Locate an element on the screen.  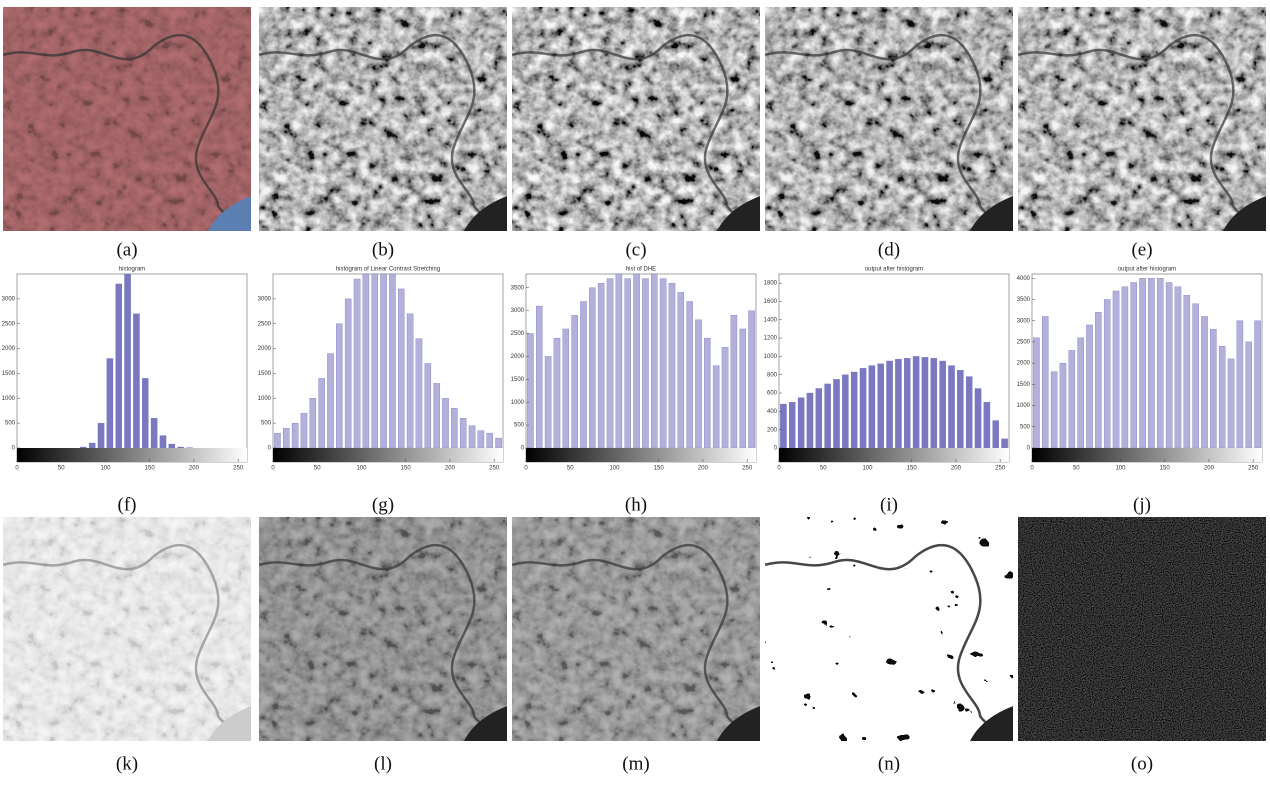
y-tick-label: 2000 is located at coordinates (9, 349).